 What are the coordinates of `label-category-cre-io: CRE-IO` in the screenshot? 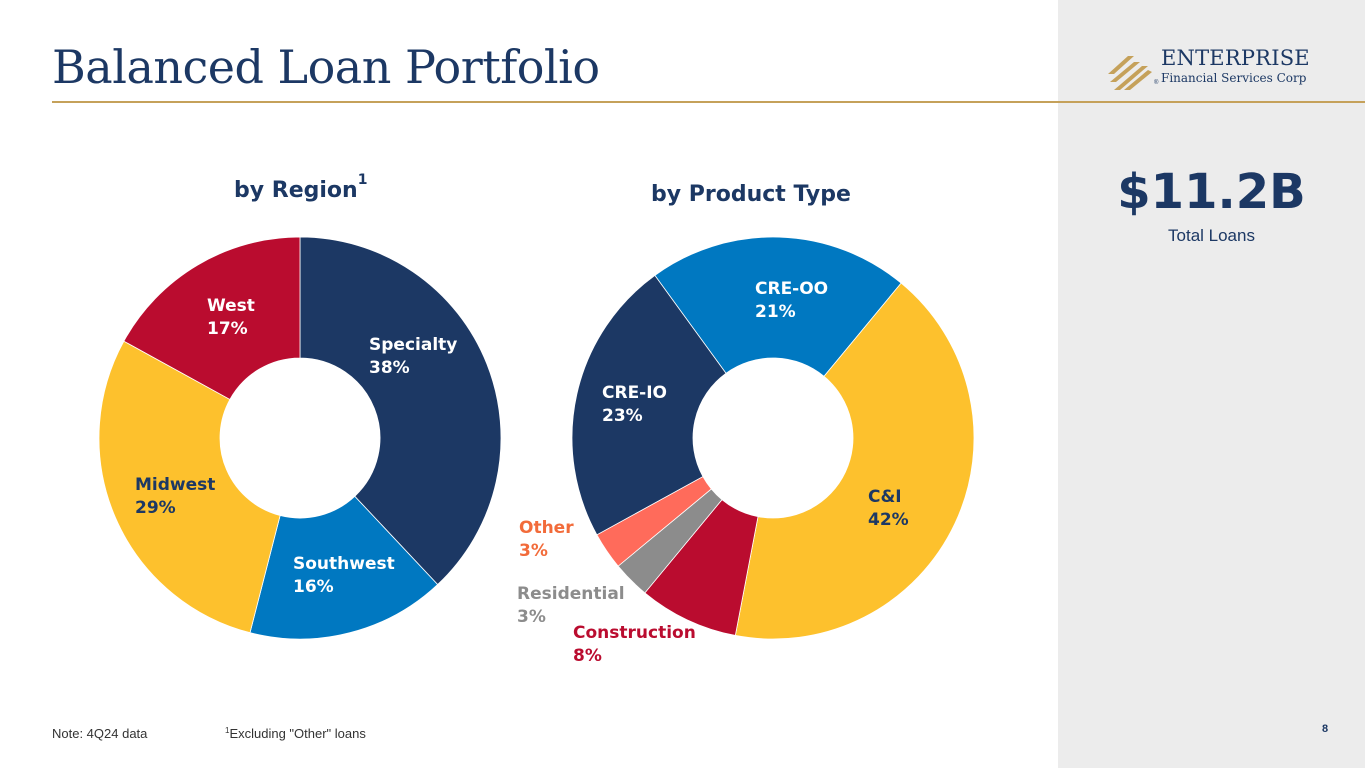 It's located at (634, 393).